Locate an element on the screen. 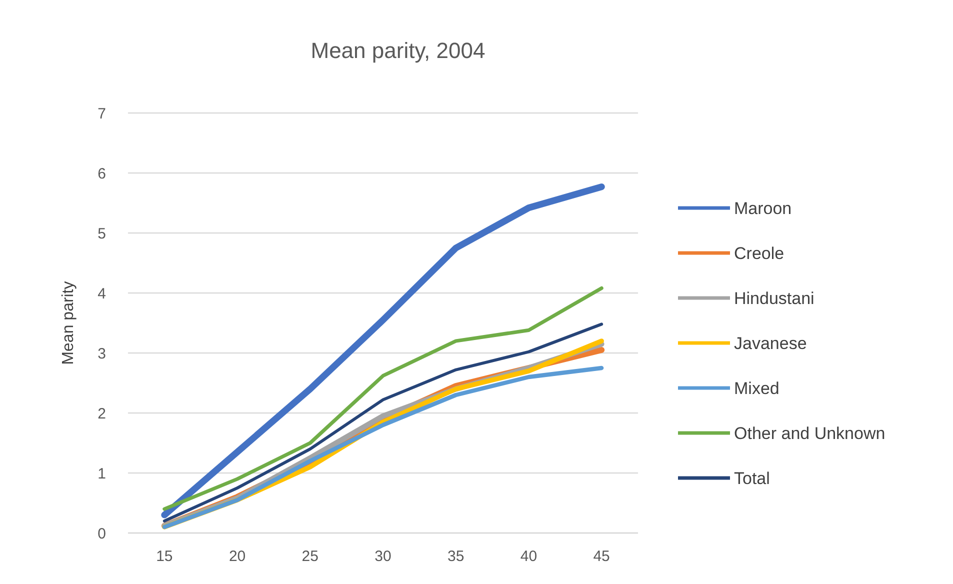  chart-title: Mean parity, 2004 is located at coordinates (398, 50).